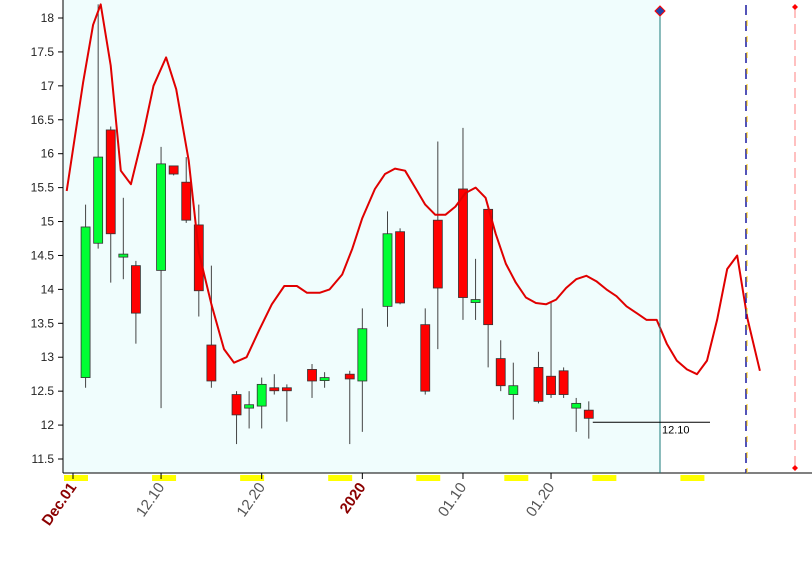  What do you see at coordinates (43, 391) in the screenshot?
I see `y-tick-label: 12.5` at bounding box center [43, 391].